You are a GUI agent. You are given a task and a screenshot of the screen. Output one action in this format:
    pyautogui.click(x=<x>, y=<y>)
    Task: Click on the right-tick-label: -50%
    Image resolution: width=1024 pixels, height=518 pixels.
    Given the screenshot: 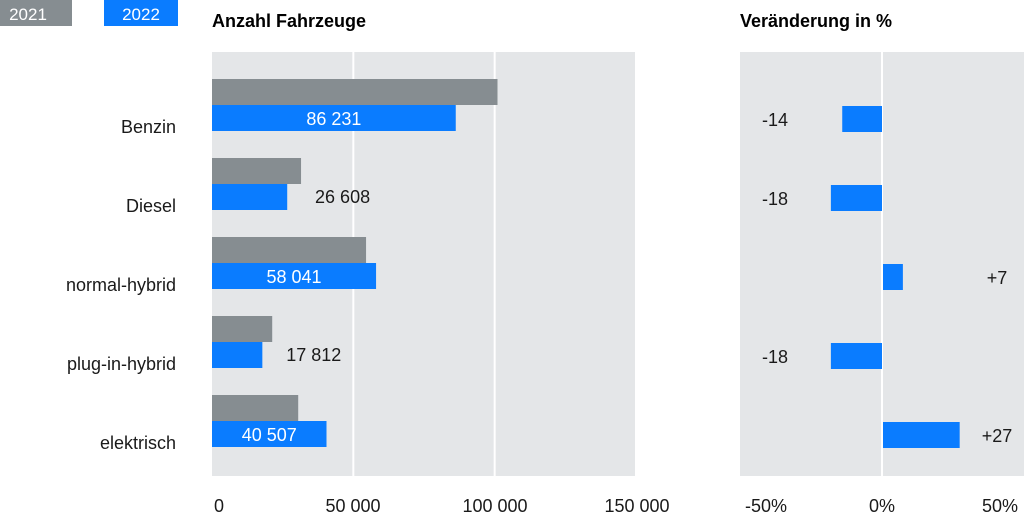 What is the action you would take?
    pyautogui.click(x=766, y=506)
    